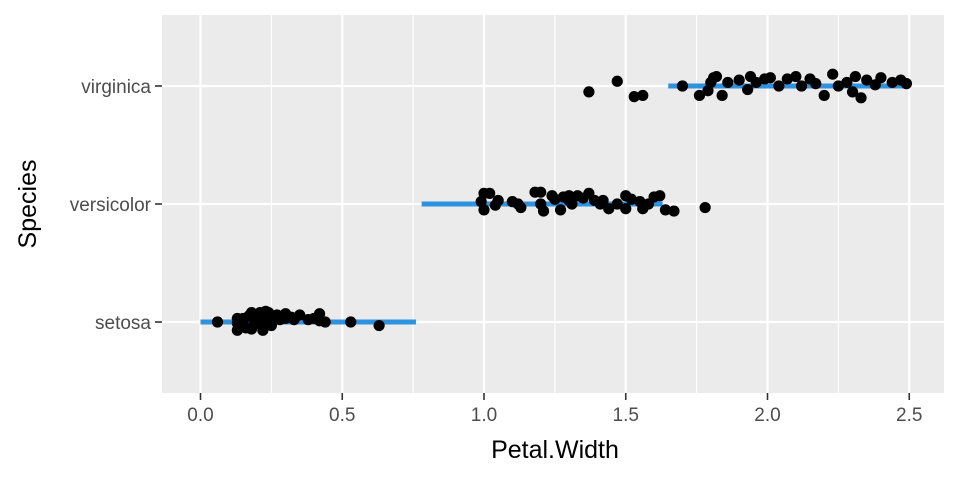 This screenshot has width=960, height=480. What do you see at coordinates (484, 415) in the screenshot?
I see `x-tick-label: 1.0` at bounding box center [484, 415].